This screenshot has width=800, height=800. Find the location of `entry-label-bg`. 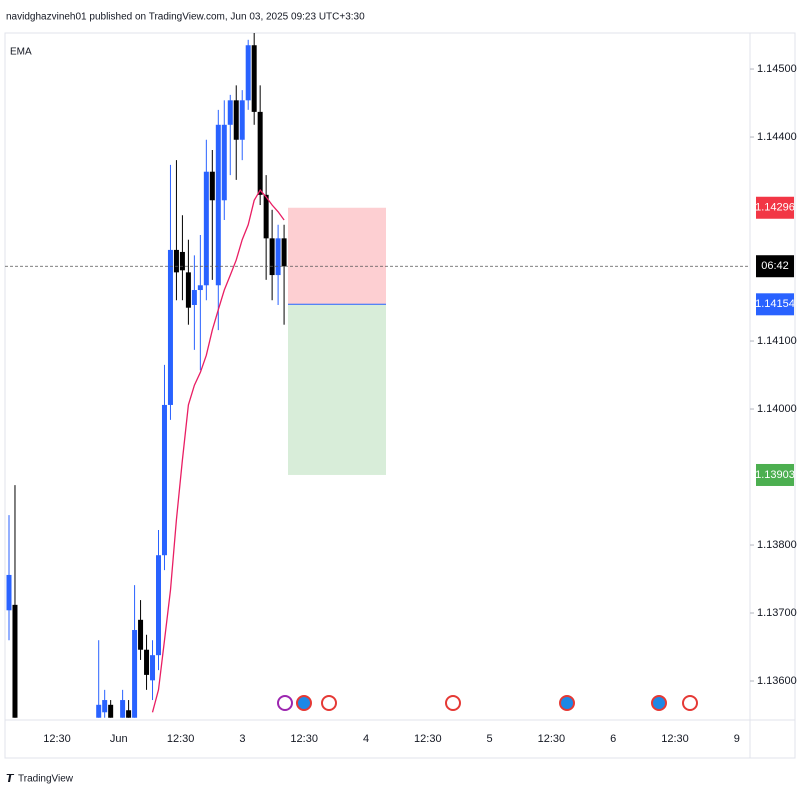

entry-label-bg is located at coordinates (775, 304).